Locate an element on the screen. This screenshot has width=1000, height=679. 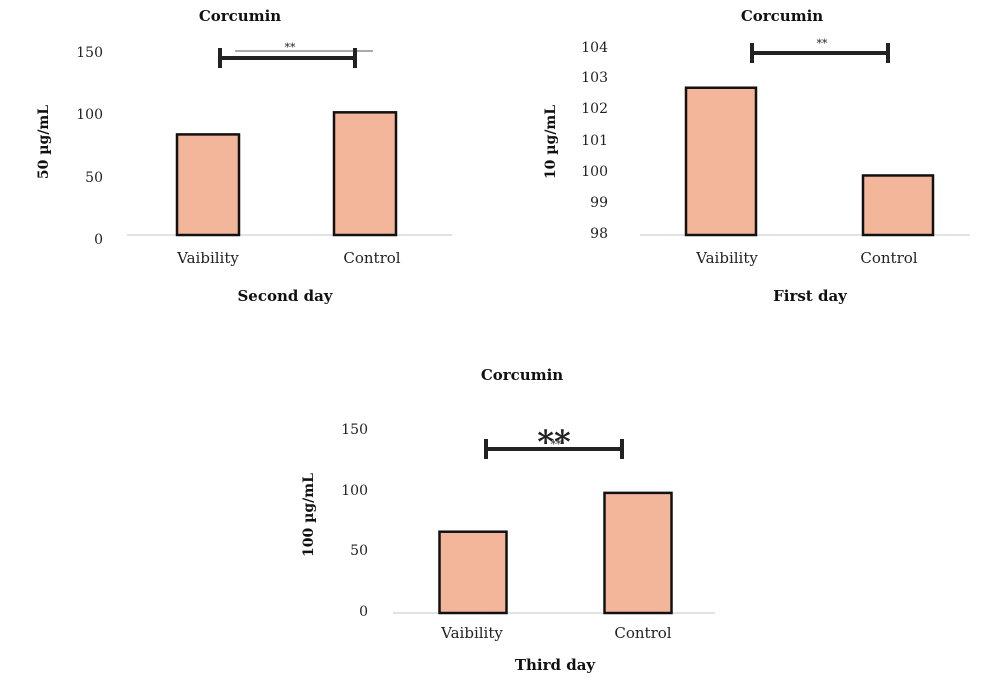
significance-marker-large: ** is located at coordinates (554, 442).